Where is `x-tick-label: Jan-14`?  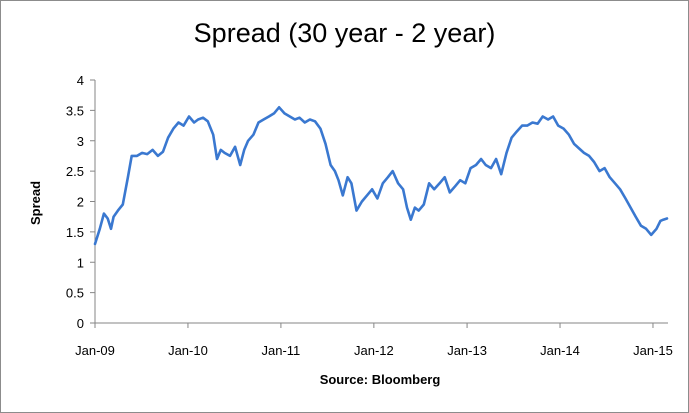
x-tick-label: Jan-14 is located at coordinates (560, 350).